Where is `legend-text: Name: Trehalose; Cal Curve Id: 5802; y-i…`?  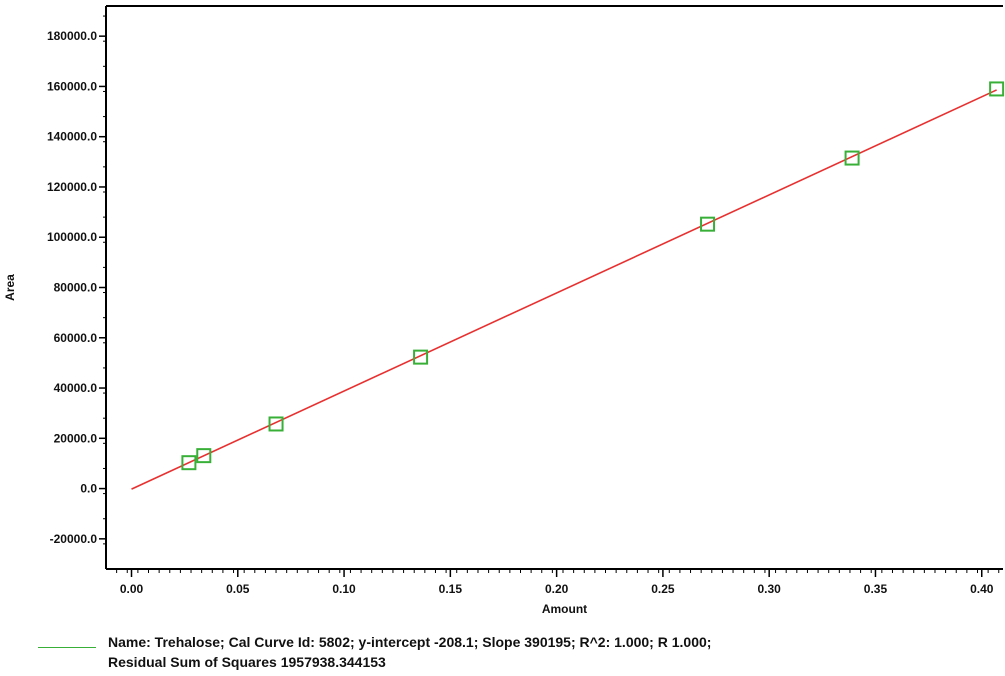 legend-text: Name: Trehalose; Cal Curve Id: 5802; y-i… is located at coordinates (409, 652).